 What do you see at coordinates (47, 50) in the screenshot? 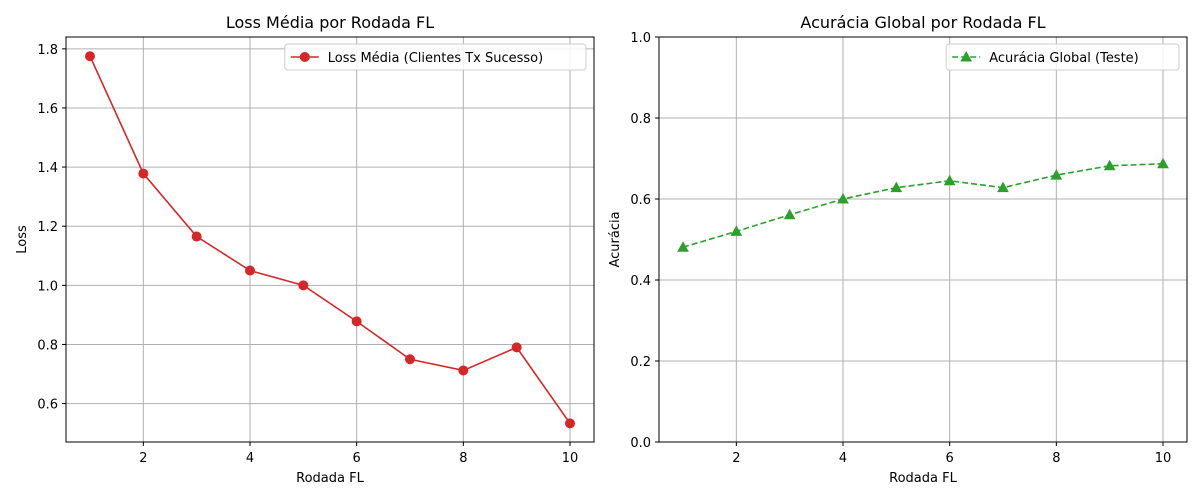
I see `y-tick-label: 1.8` at bounding box center [47, 50].